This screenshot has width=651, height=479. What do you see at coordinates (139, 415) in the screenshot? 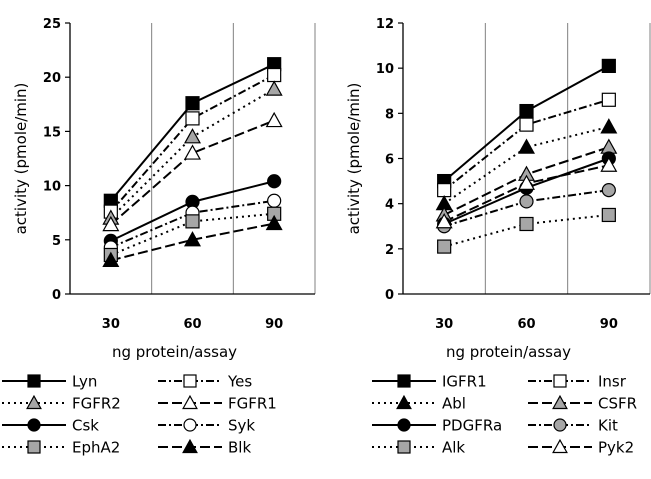
I see `legend-1: Lyn Yes FGFR2 FGFR1 Csk Syk EphA2 Blk` at bounding box center [139, 415].